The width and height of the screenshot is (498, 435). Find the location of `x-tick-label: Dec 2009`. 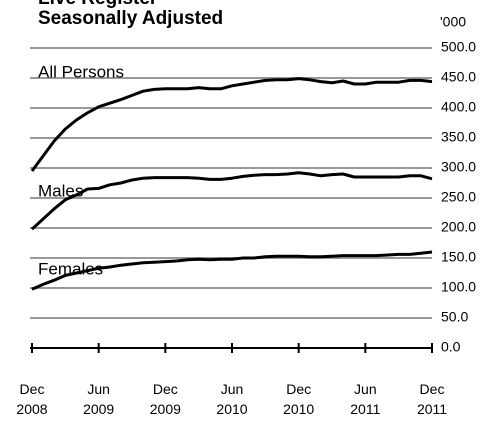

x-tick-label: Dec 2009 is located at coordinates (165, 399).